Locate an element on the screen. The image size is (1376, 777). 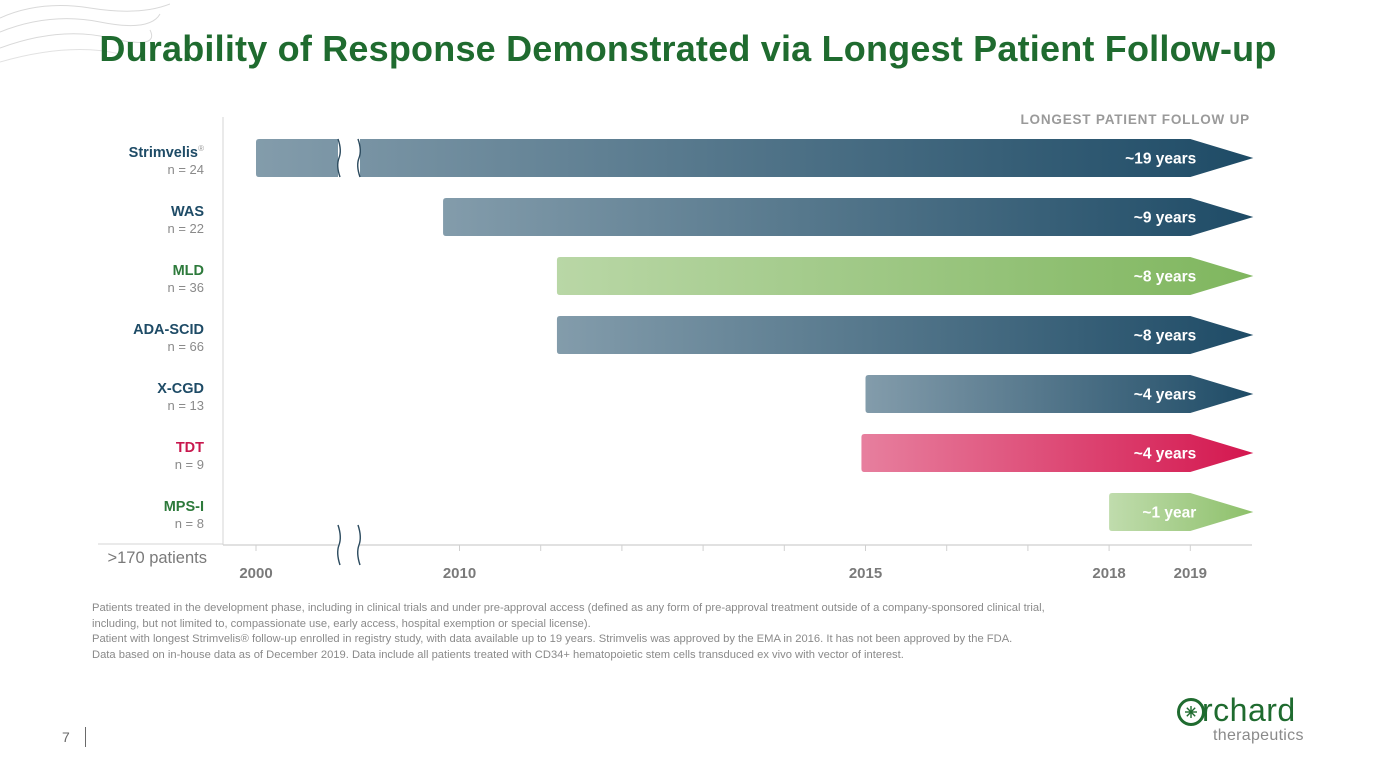
row-name-label: Strimvelis is located at coordinates (163, 153).